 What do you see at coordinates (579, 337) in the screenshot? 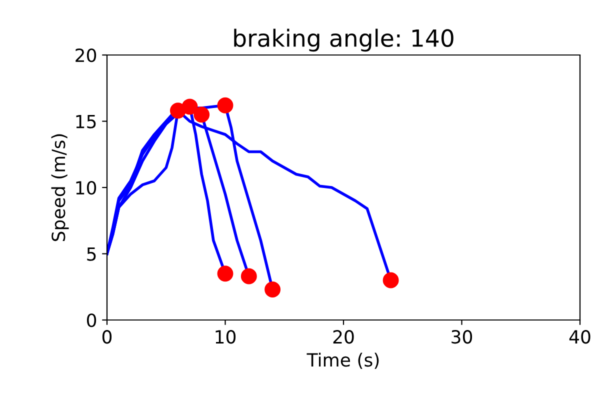
I see `x-tick-label: 40` at bounding box center [579, 337].